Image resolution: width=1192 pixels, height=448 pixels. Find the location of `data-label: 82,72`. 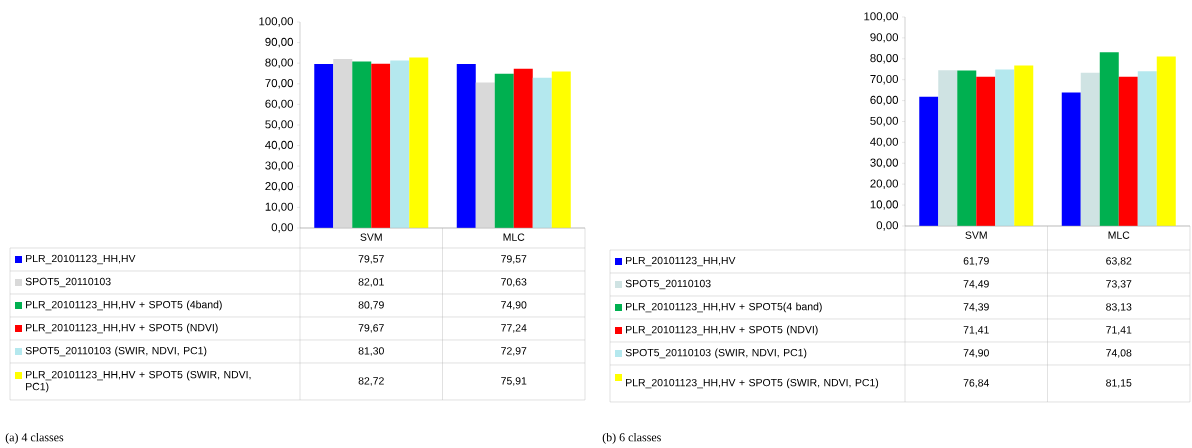

data-label: 82,72 is located at coordinates (371, 381).